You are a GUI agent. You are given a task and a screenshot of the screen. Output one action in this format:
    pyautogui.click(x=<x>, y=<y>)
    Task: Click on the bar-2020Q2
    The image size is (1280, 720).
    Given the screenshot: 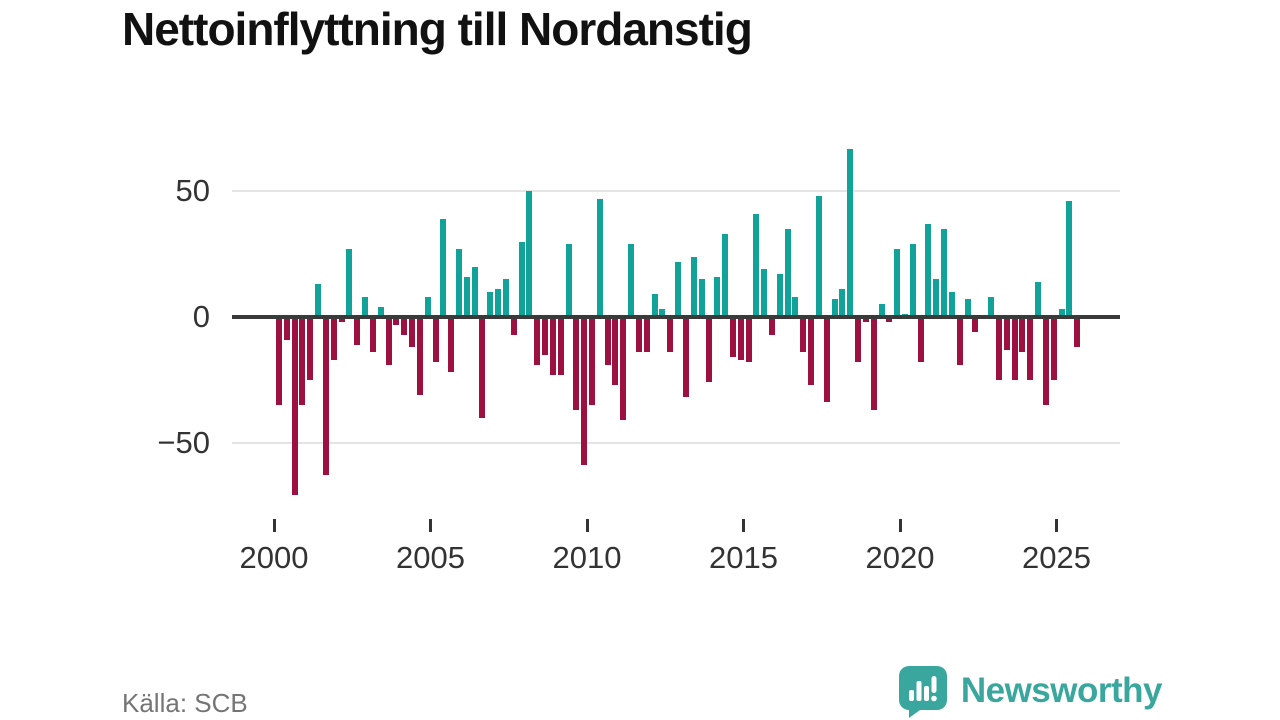 What is the action you would take?
    pyautogui.click(x=912, y=280)
    